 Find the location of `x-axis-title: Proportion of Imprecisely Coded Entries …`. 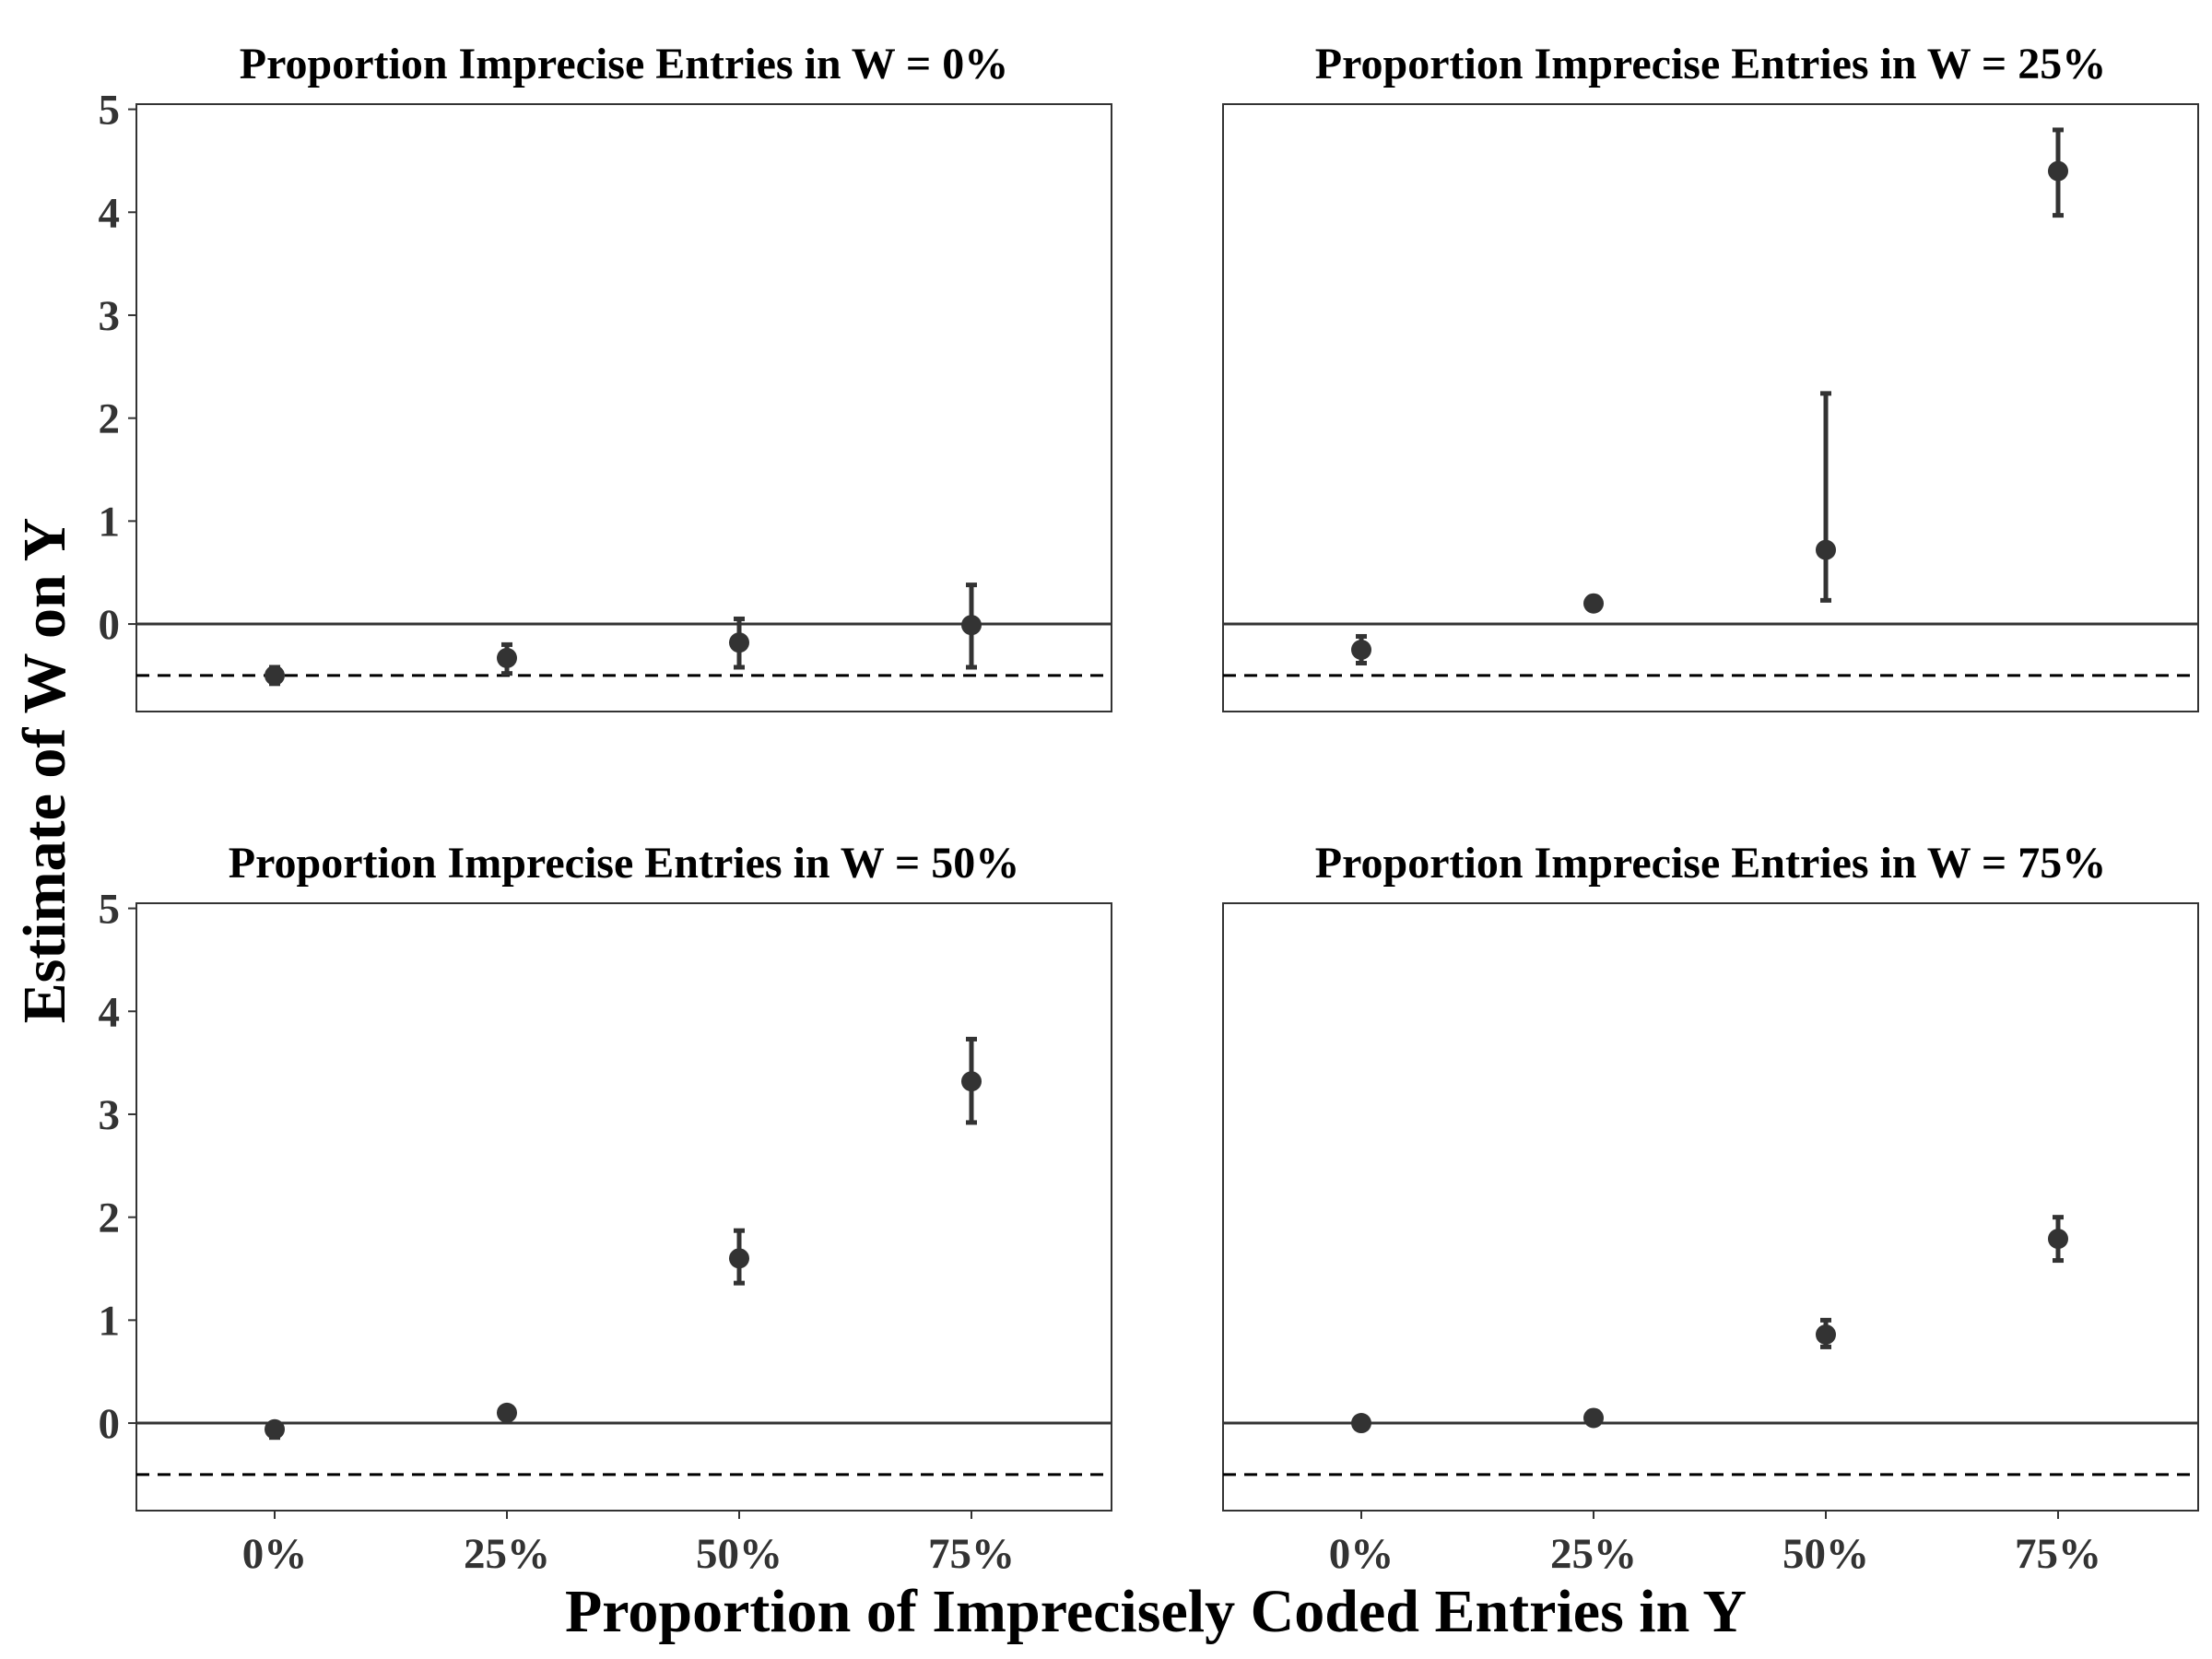

x-axis-title: Proportion of Imprecisely Coded Entries … is located at coordinates (1156, 1611).